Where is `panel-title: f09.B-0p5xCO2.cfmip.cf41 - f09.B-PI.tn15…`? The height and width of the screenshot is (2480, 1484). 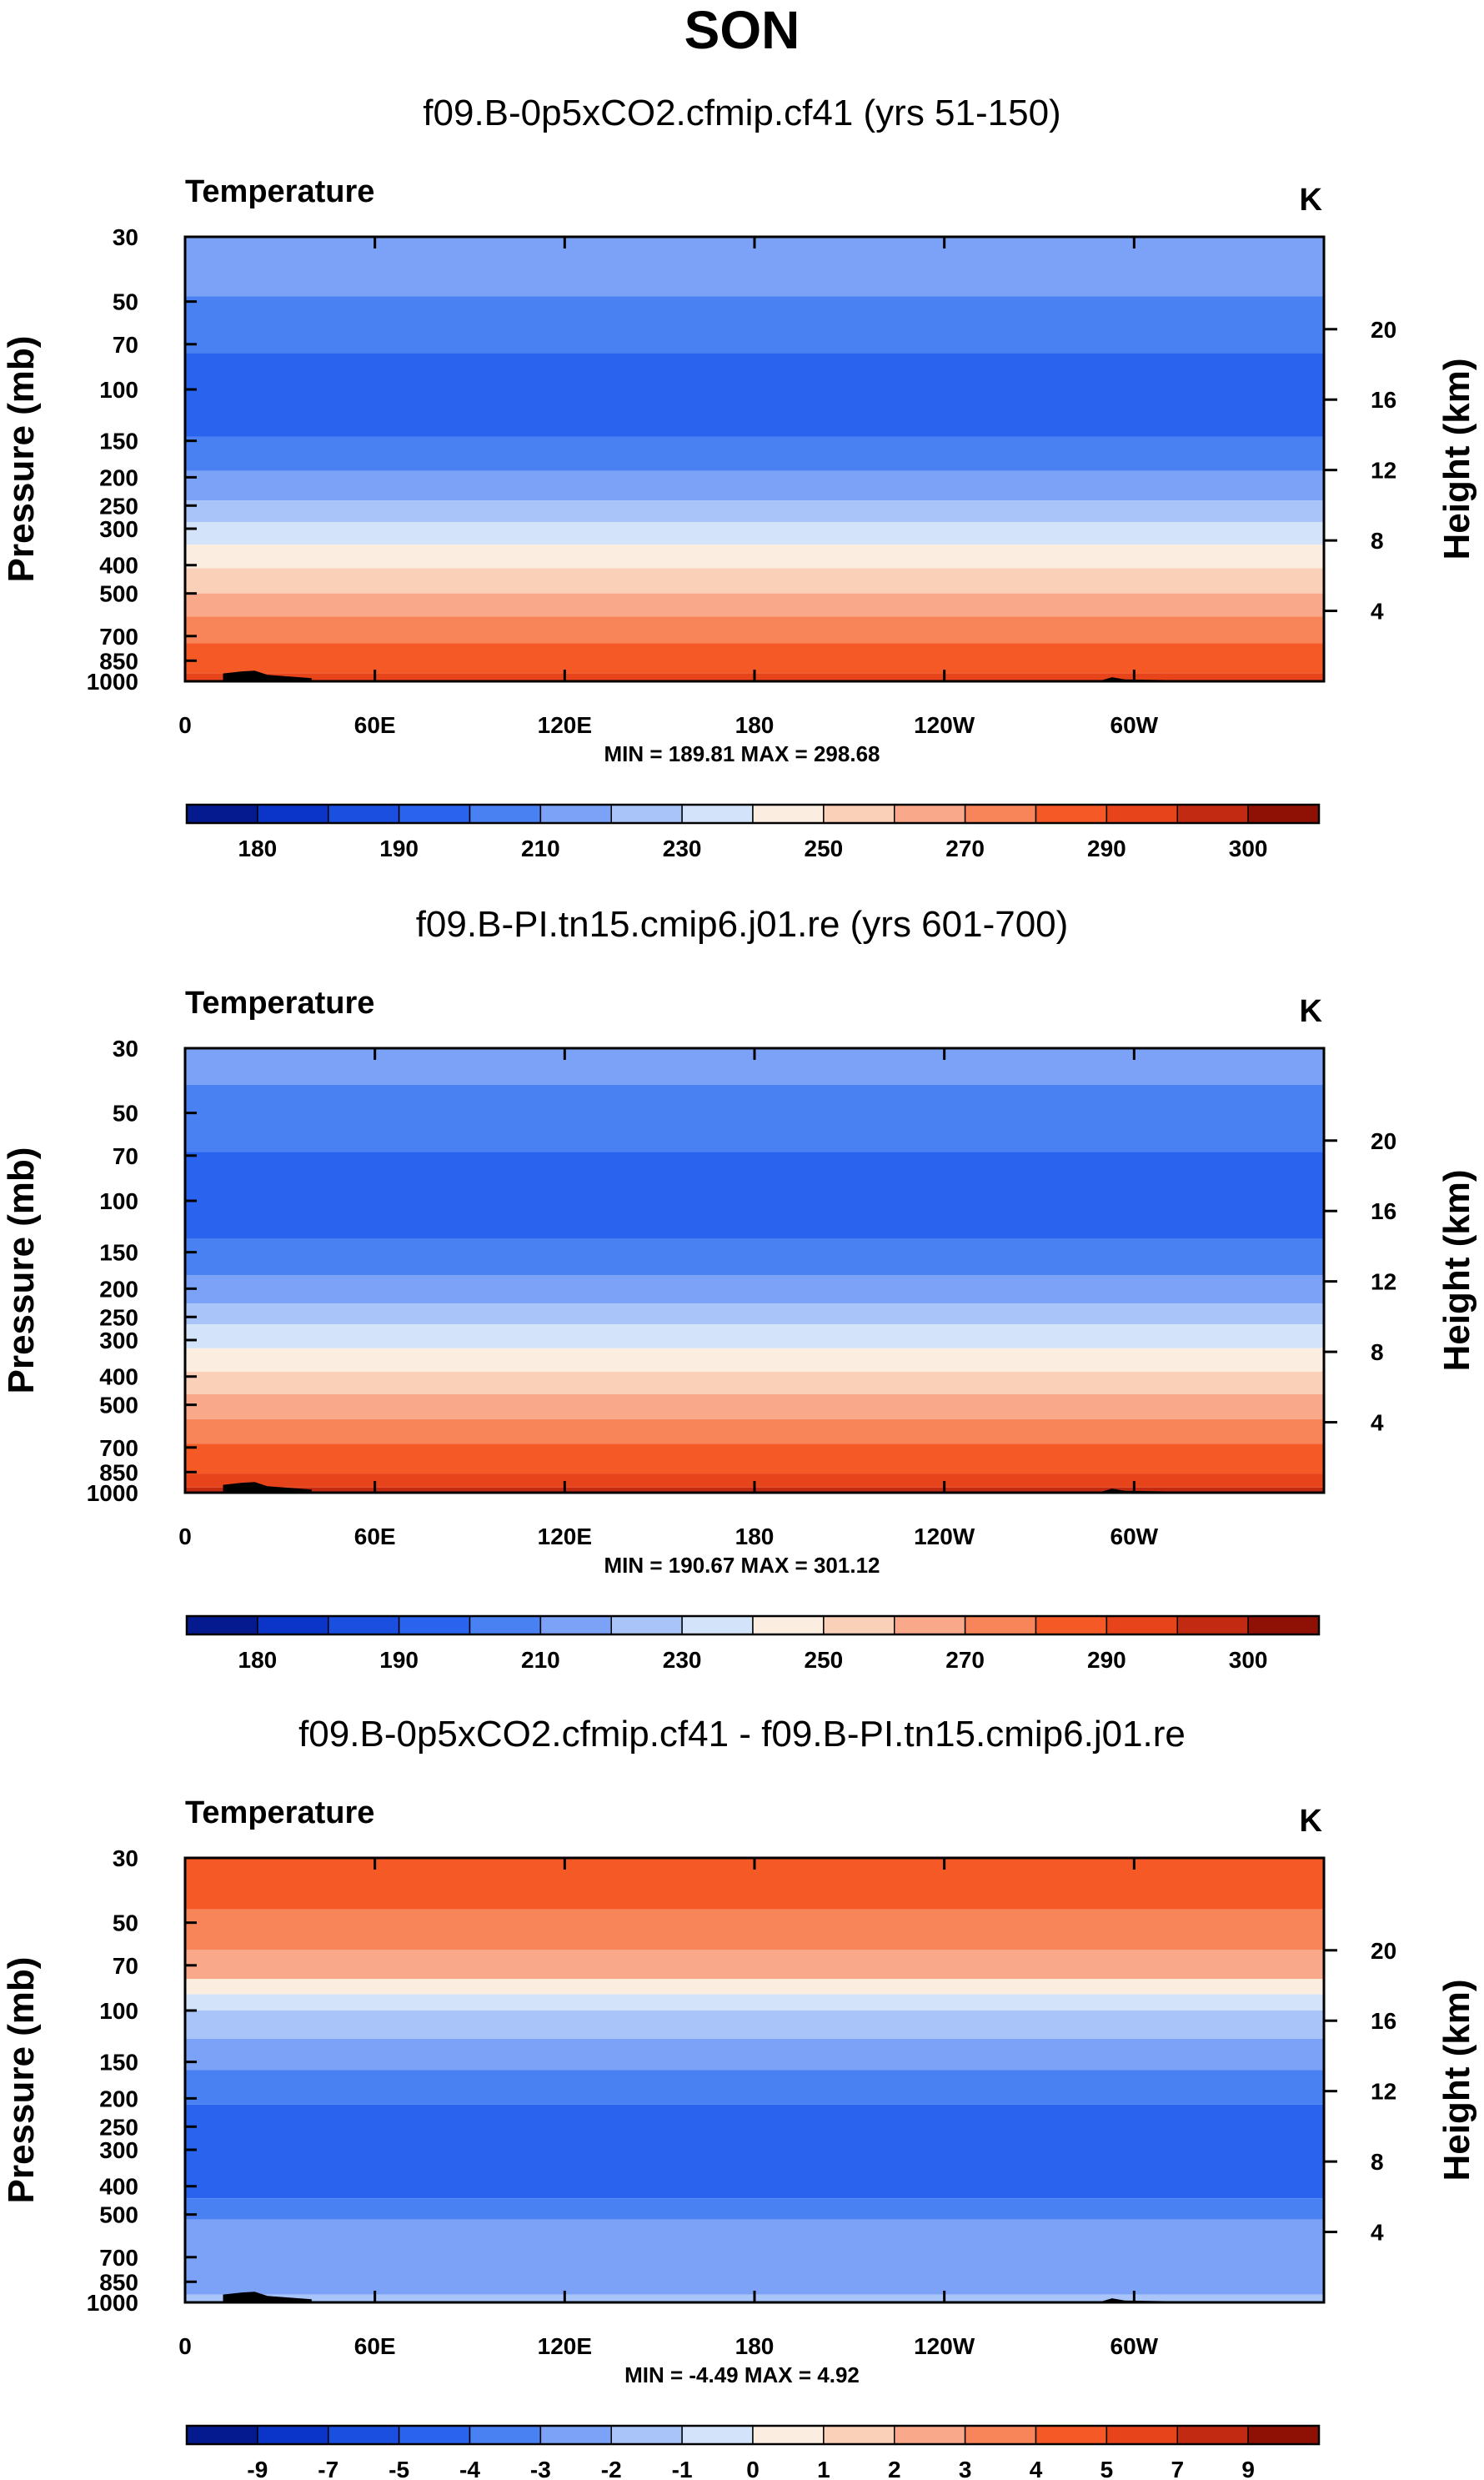 panel-title: f09.B-0p5xCO2.cfmip.cf41 - f09.B-PI.tn15… is located at coordinates (742, 1735).